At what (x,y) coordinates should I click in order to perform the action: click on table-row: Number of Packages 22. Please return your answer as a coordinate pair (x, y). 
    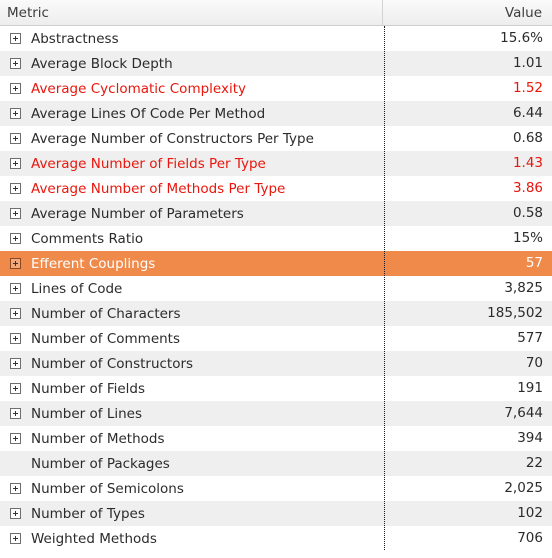
    Looking at the image, I should click on (276, 463).